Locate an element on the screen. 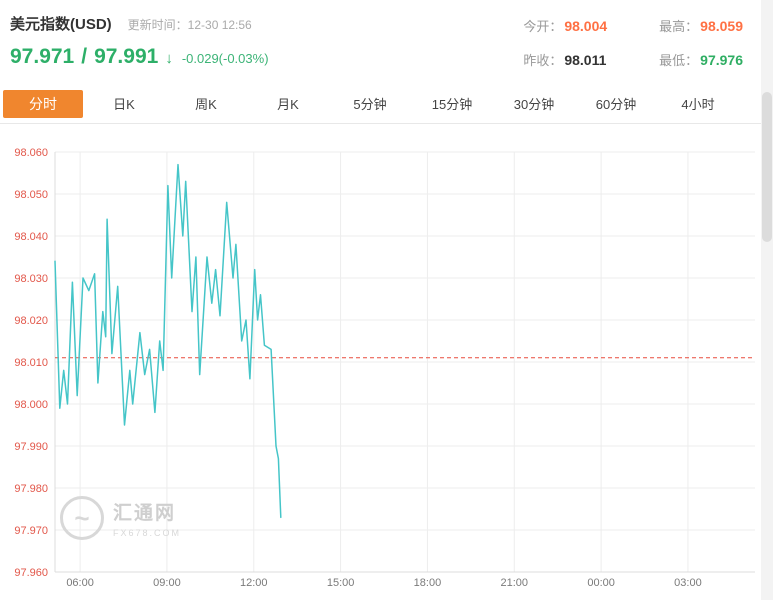 The height and width of the screenshot is (600, 773). scrollbar-thumb is located at coordinates (767, 167).